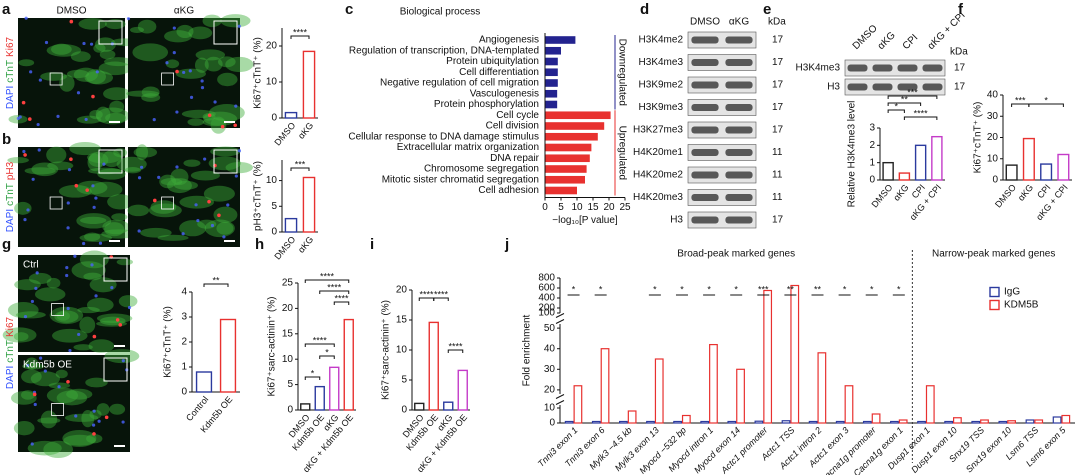 The height and width of the screenshot is (475, 1080). Describe the element at coordinates (560, 396) in the screenshot. I see `axis-break` at that location.